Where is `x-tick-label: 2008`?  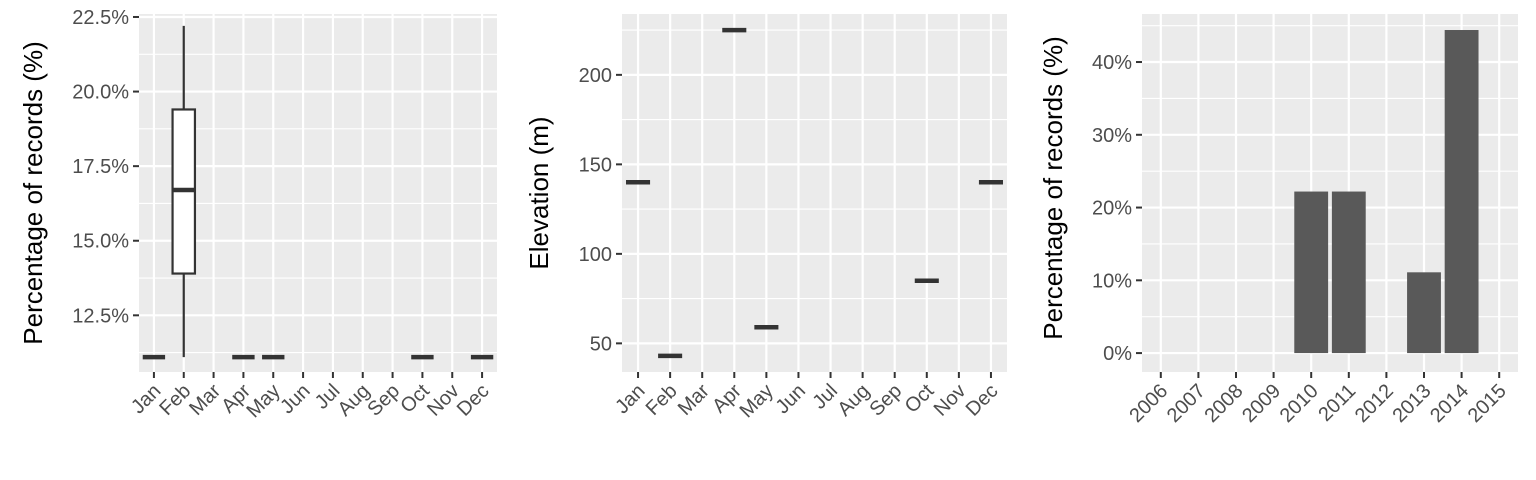 x-tick-label: 2008 is located at coordinates (1224, 403).